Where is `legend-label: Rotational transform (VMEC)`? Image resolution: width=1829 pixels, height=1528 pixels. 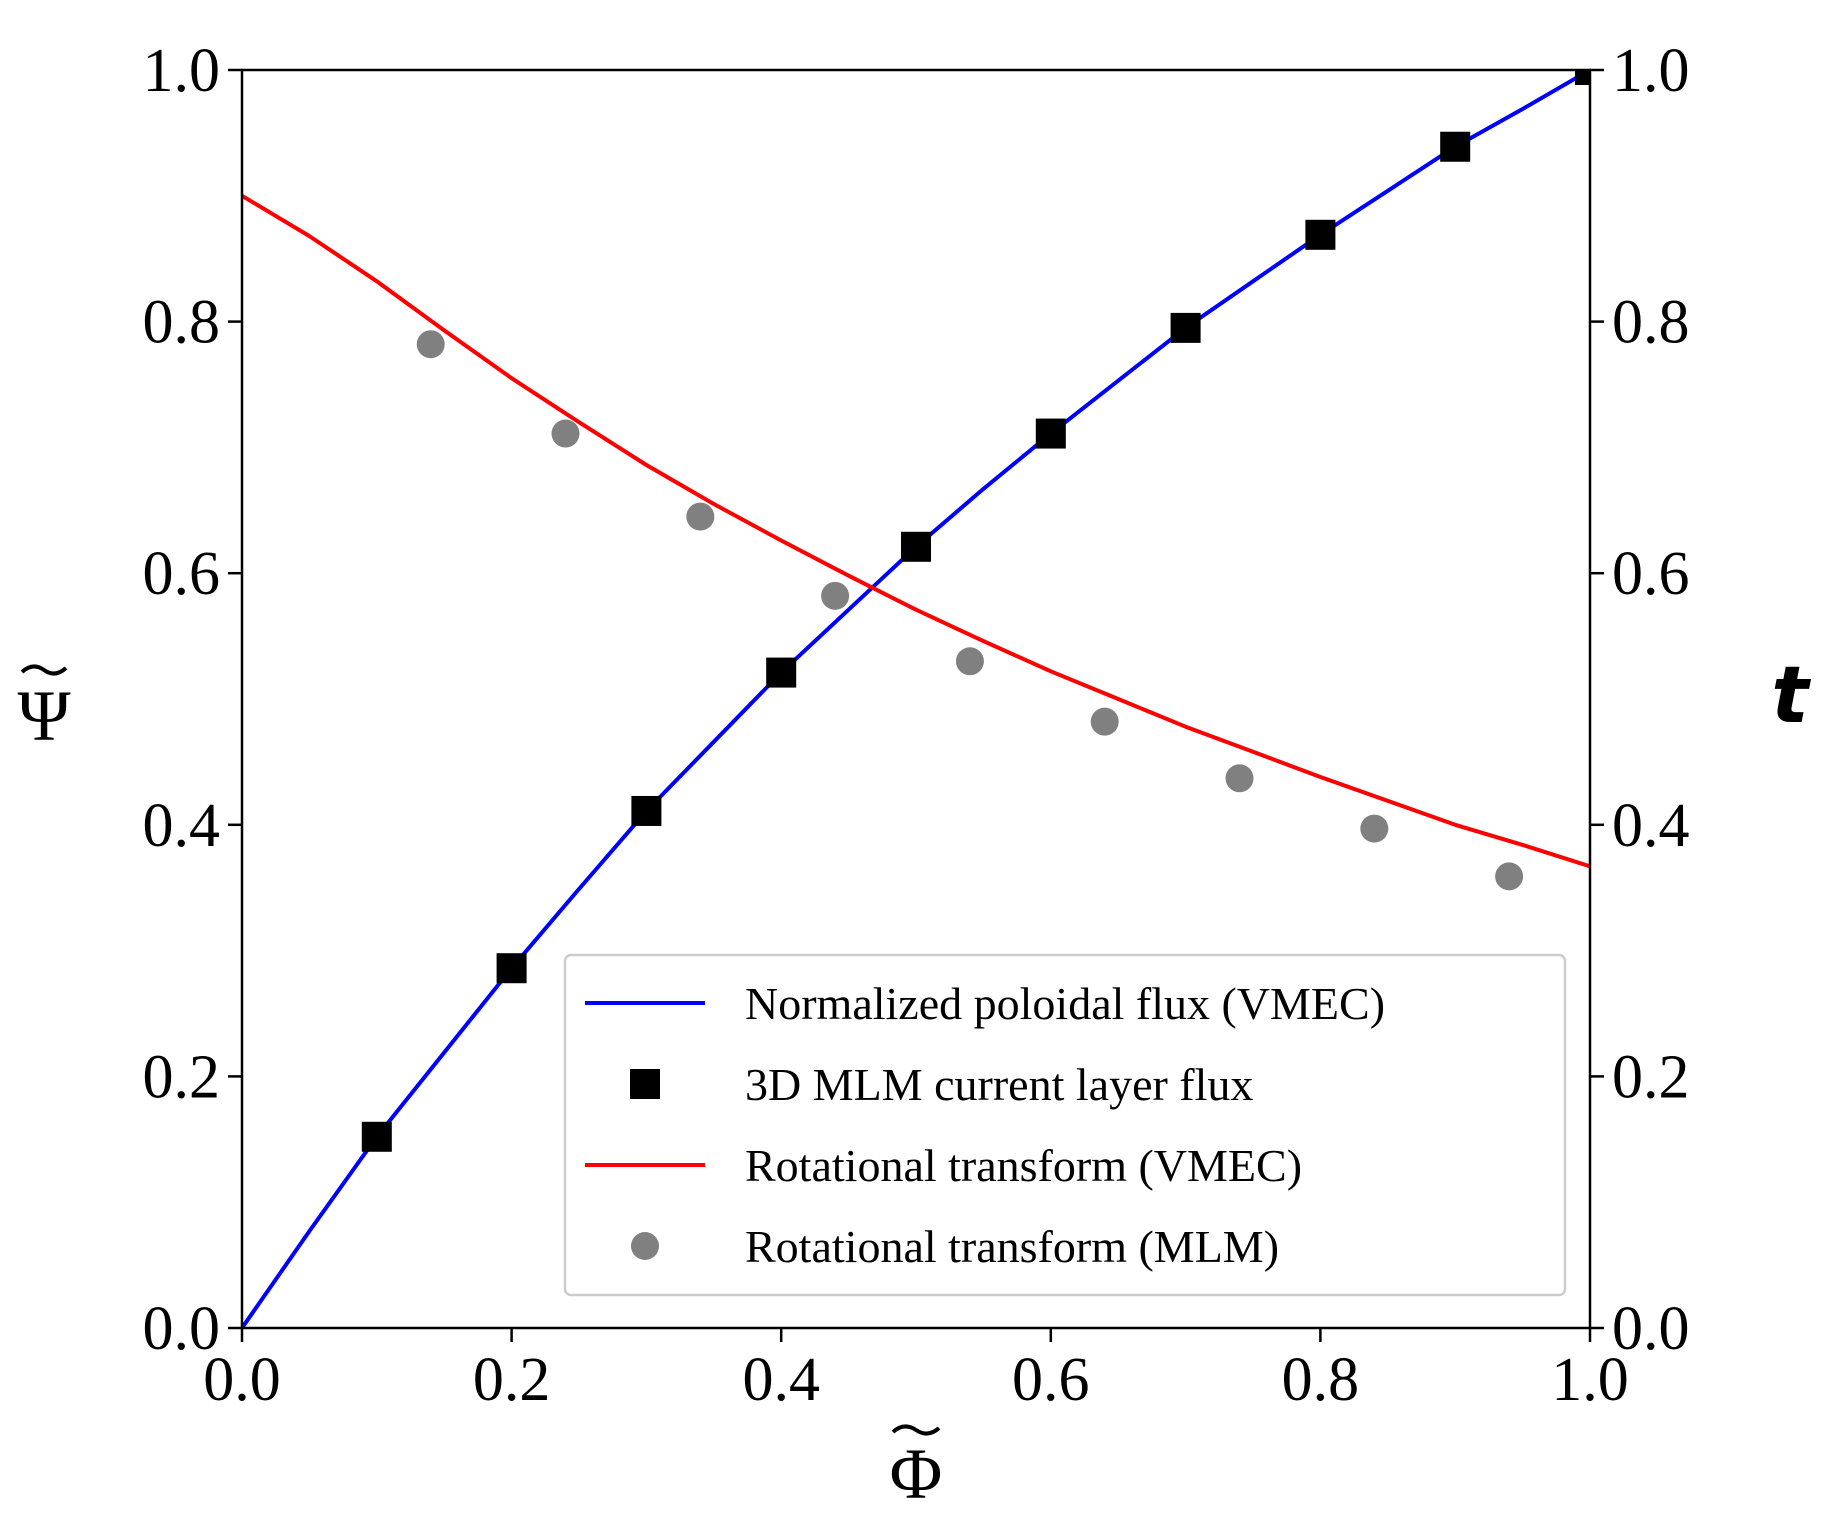 legend-label: Rotational transform (VMEC) is located at coordinates (1023, 1165).